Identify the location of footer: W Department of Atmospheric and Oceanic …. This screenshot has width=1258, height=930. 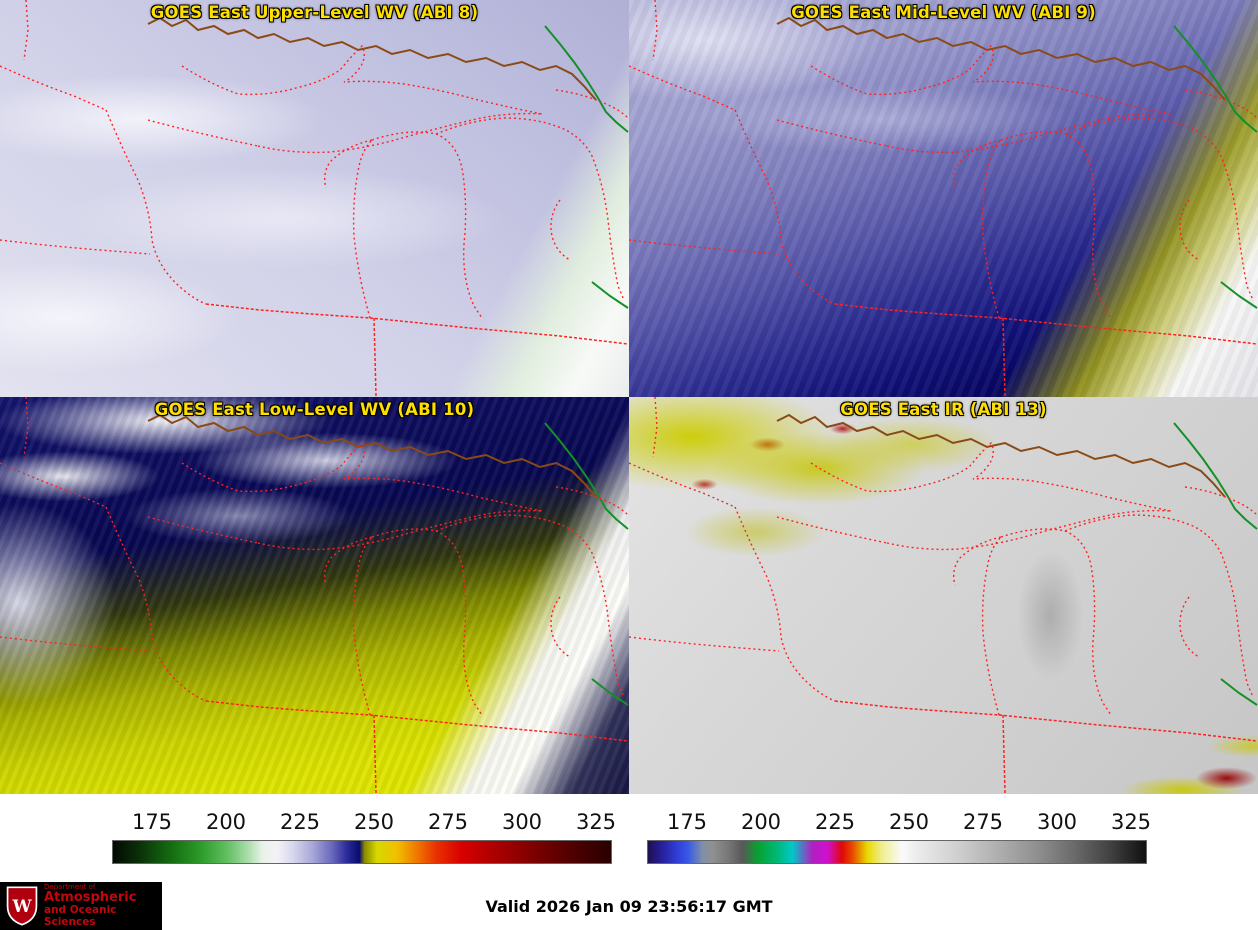
(629, 906).